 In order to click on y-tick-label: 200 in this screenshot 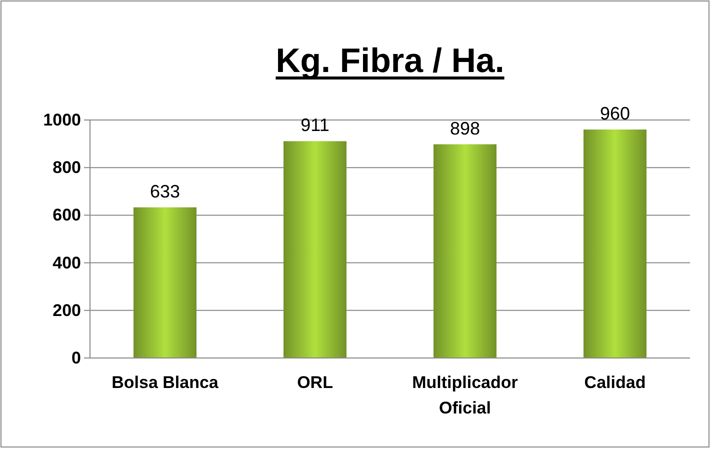, I will do `click(66, 310)`.